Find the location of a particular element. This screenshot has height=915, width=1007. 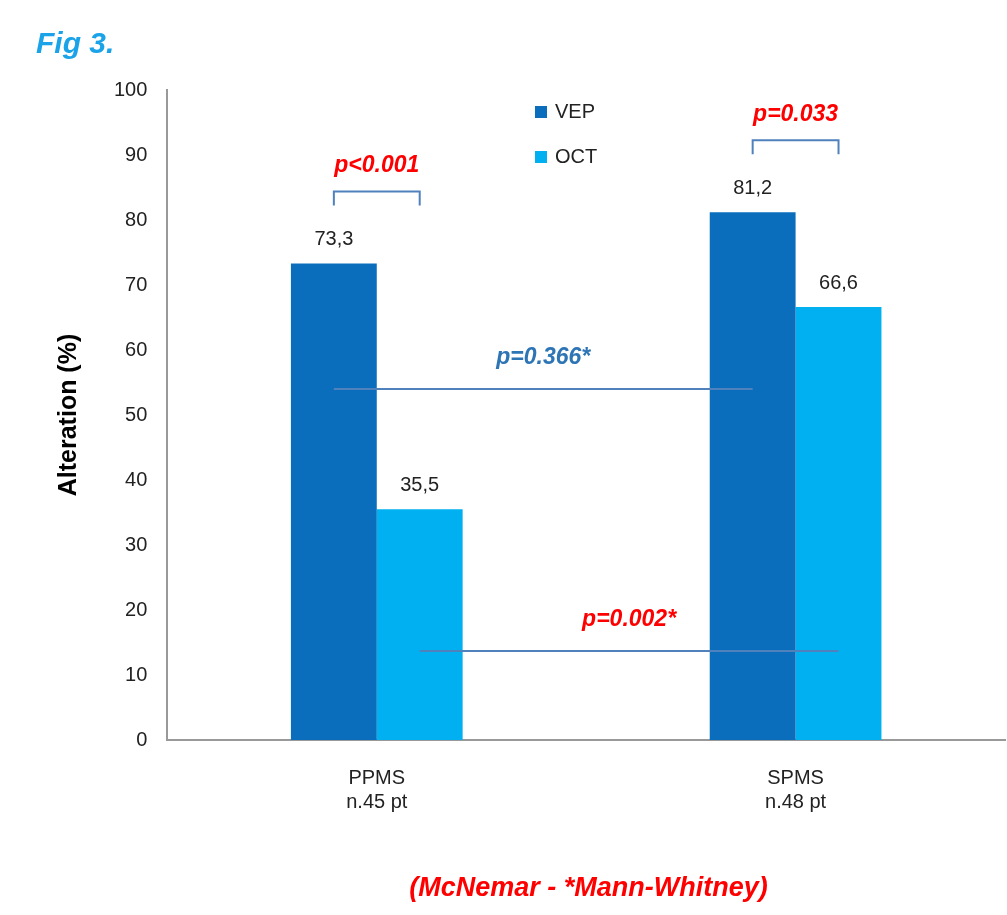

chart-title: Fig 3. is located at coordinates (75, 43).